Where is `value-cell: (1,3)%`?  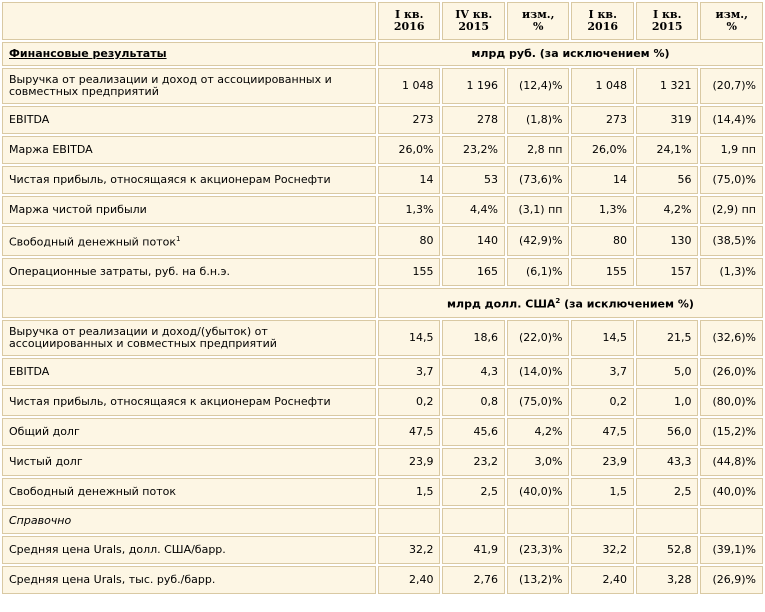 value-cell: (1,3)% is located at coordinates (731, 272).